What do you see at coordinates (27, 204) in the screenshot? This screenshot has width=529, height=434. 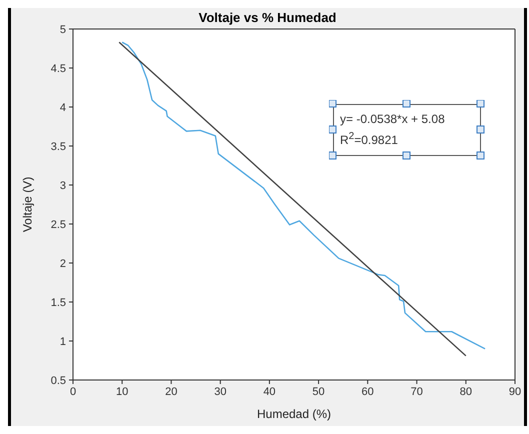 I see `y-axis-title: Voltaje (V)` at bounding box center [27, 204].